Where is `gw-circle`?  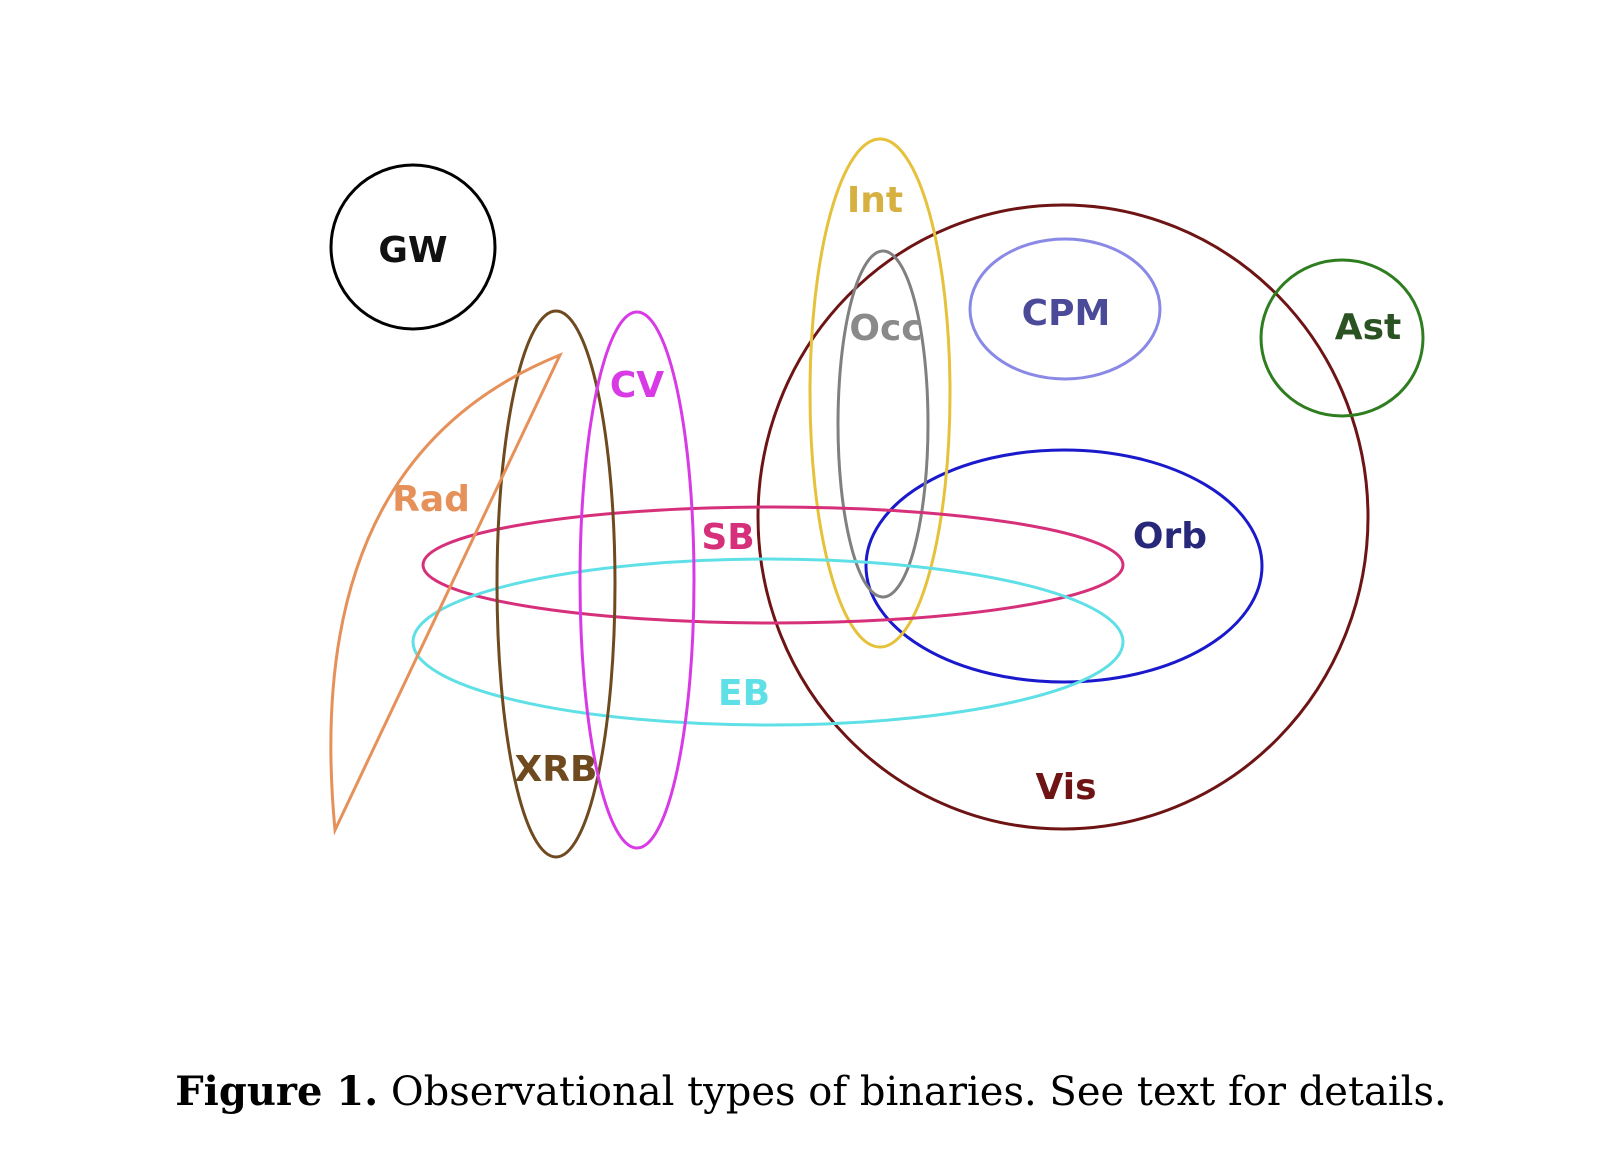 gw-circle is located at coordinates (413, 247).